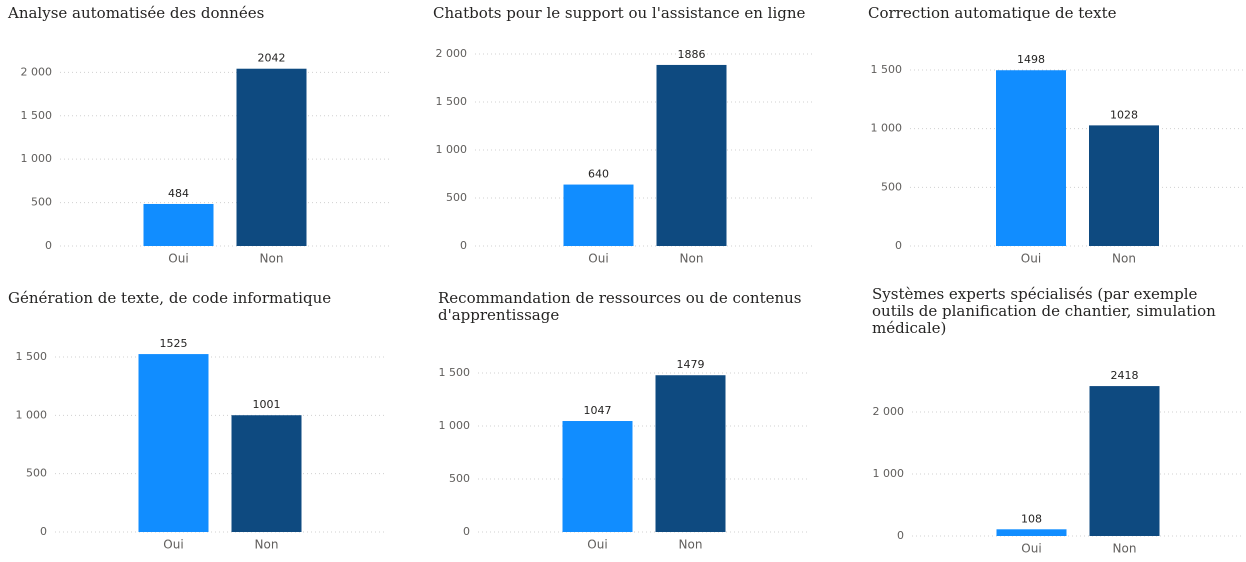  Describe the element at coordinates (272, 58) in the screenshot. I see `data-label: 2042` at that location.